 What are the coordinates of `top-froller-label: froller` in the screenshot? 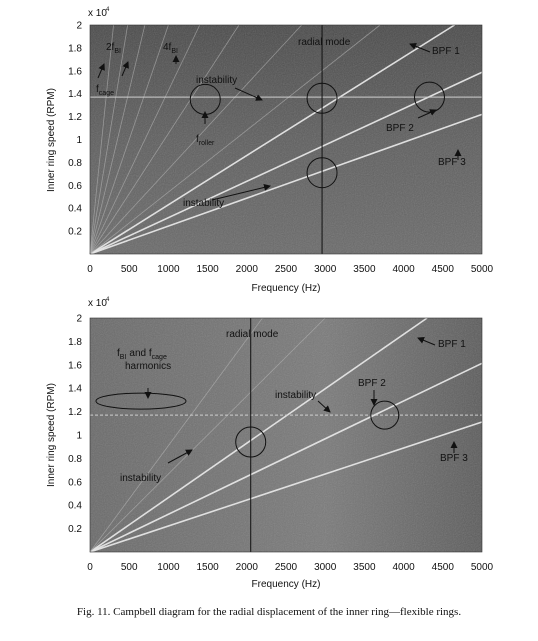 It's located at (205, 140).